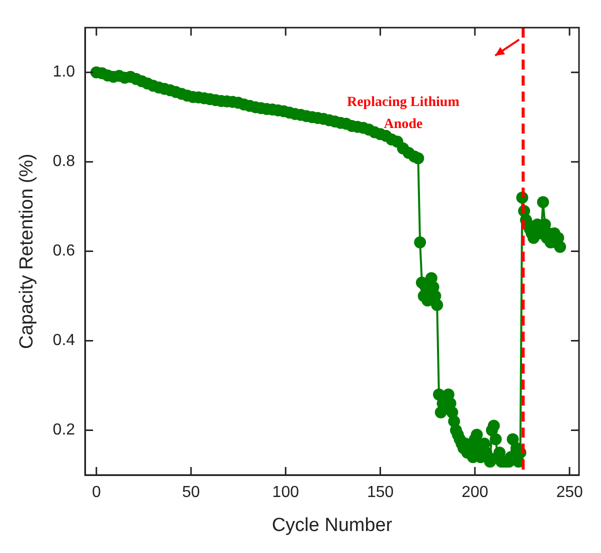  What do you see at coordinates (64, 72) in the screenshot?
I see `y-tick-label: 1.0` at bounding box center [64, 72].